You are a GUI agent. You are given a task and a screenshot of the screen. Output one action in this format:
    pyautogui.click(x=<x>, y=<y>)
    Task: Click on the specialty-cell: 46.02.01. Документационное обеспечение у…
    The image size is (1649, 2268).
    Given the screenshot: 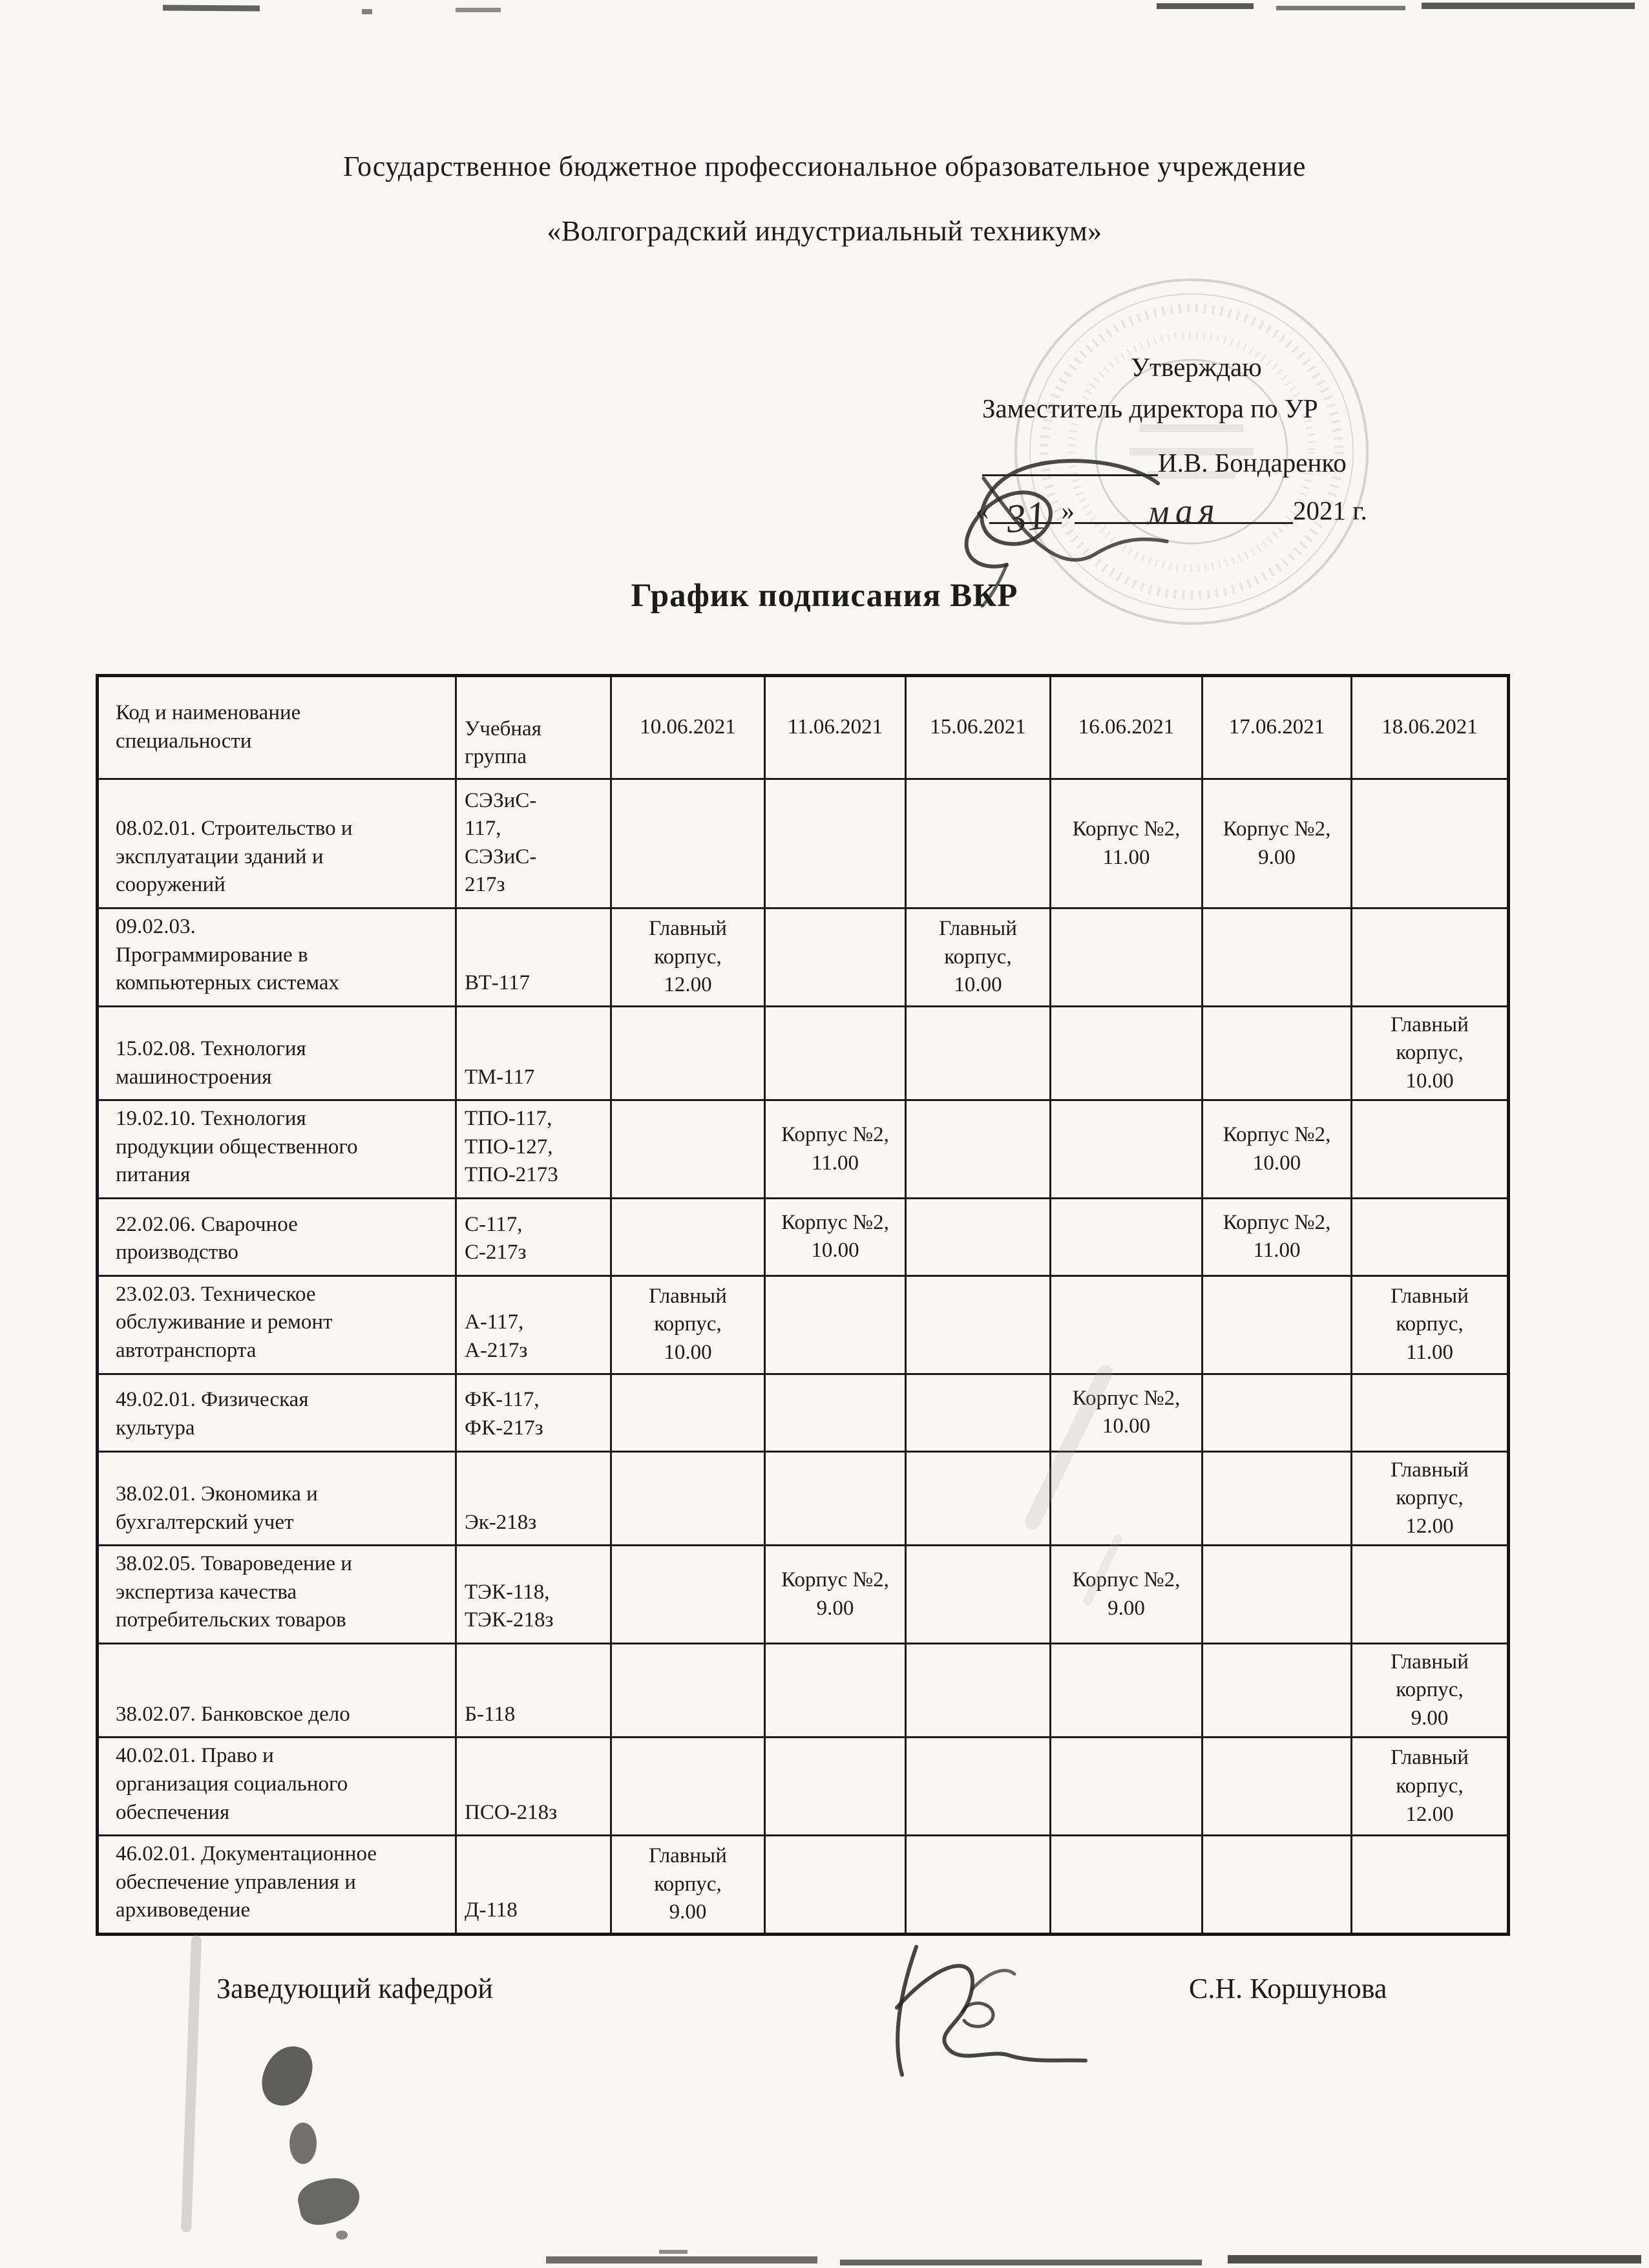 What is the action you would take?
    pyautogui.click(x=276, y=1885)
    